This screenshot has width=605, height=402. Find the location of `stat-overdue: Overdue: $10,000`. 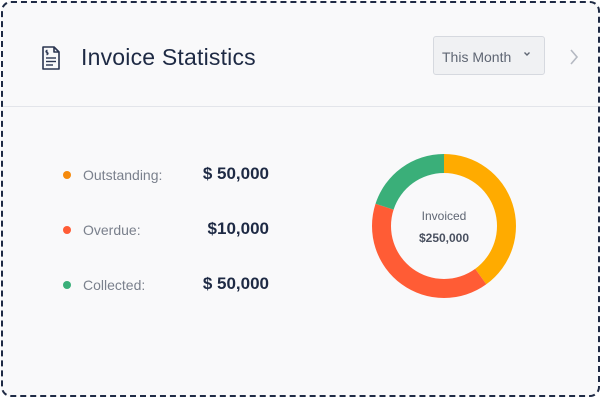

stat-overdue: Overdue: $10,000 is located at coordinates (181, 231).